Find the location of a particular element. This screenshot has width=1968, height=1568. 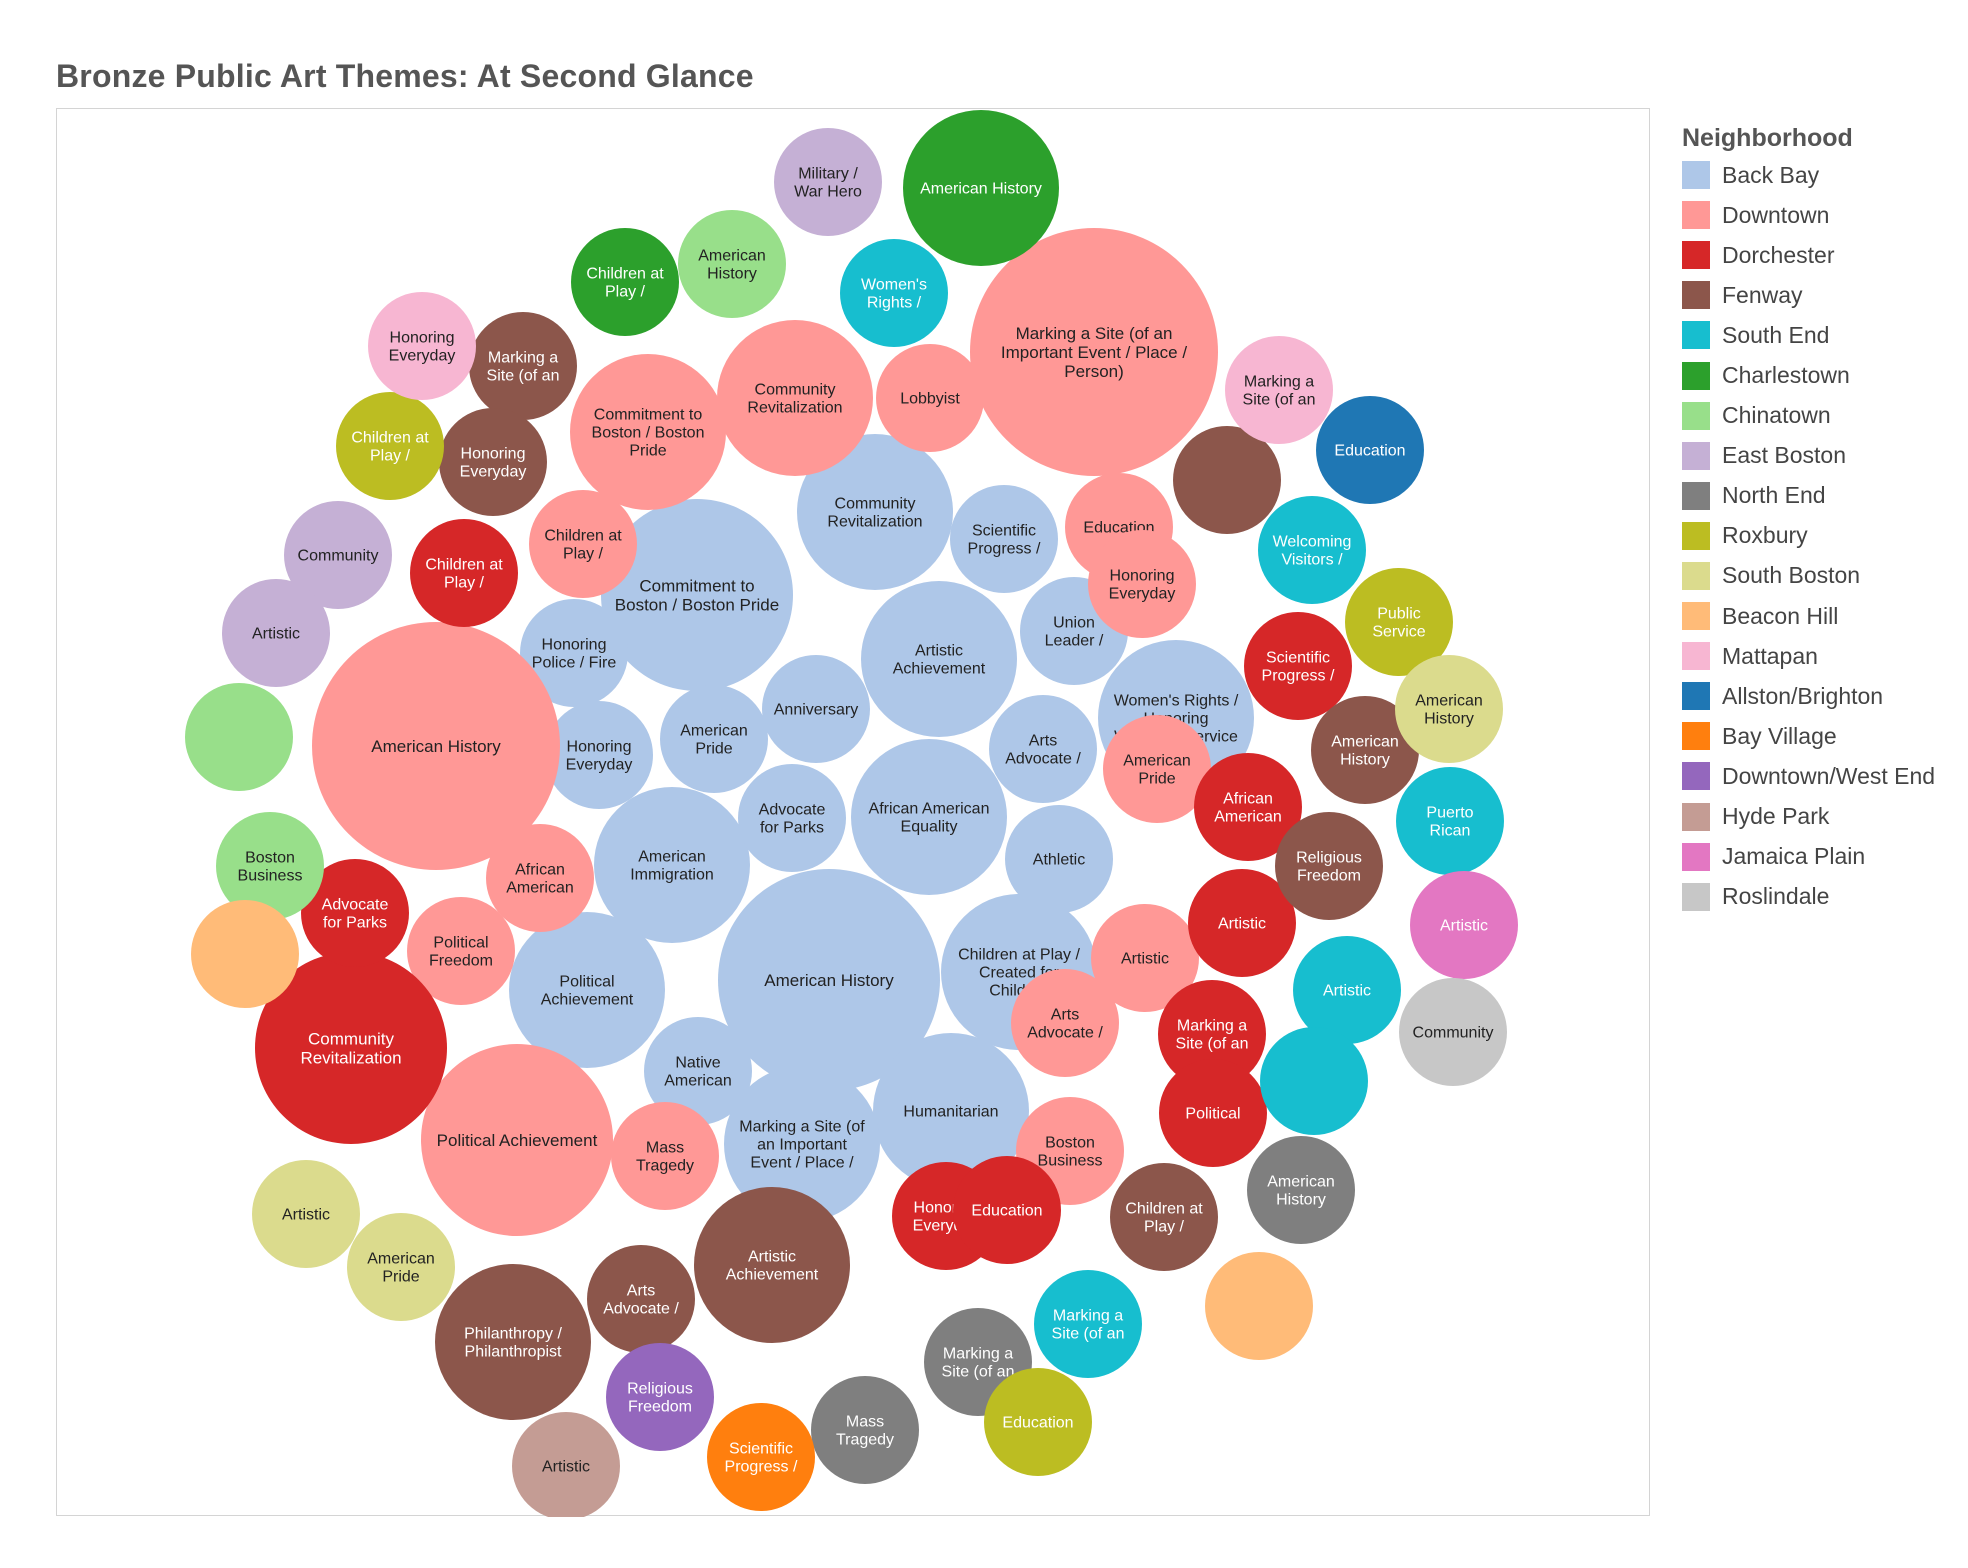

bubble: Honoring Police / Fire is located at coordinates (574, 653).